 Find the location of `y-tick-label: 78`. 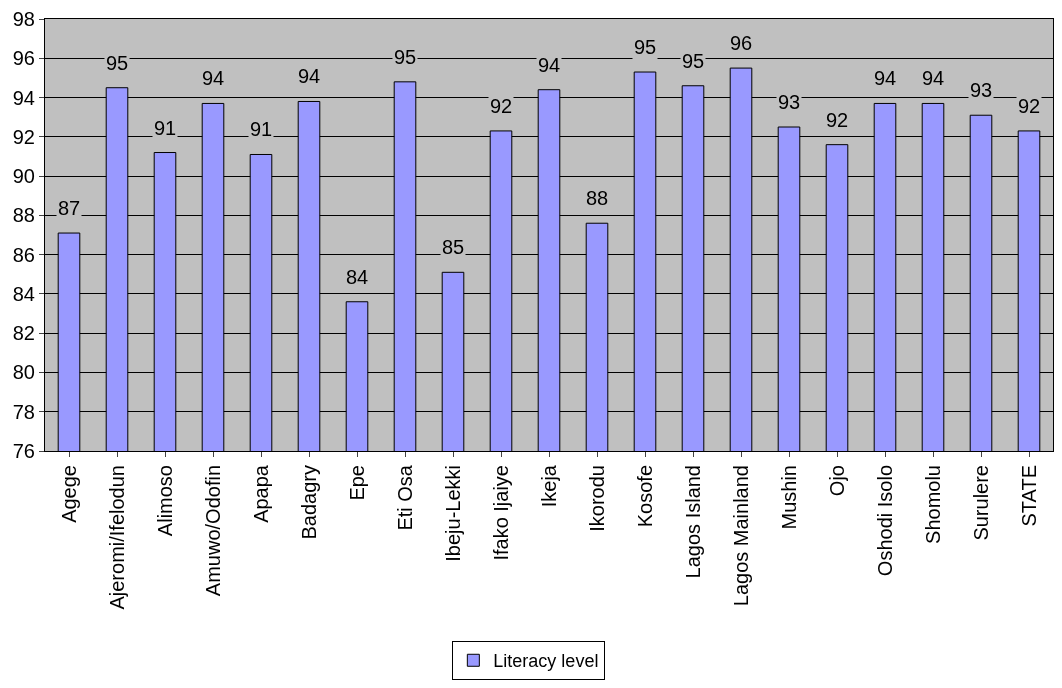

y-tick-label: 78 is located at coordinates (23, 411).